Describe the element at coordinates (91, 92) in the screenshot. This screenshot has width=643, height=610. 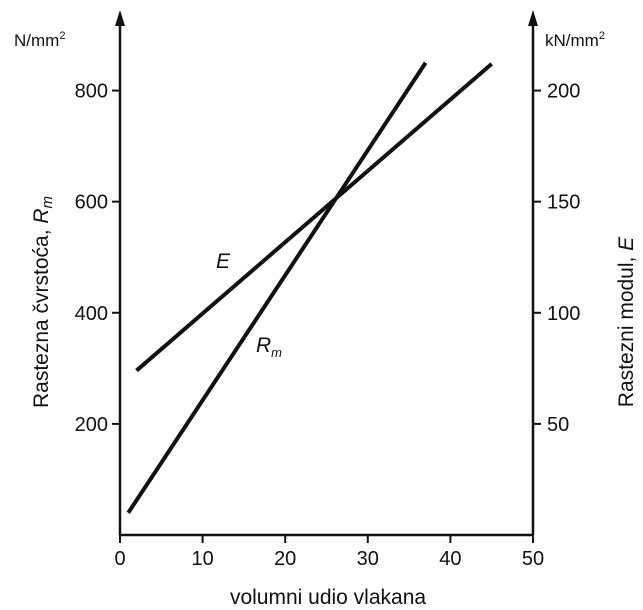
I see `left-tick-label: 800` at that location.